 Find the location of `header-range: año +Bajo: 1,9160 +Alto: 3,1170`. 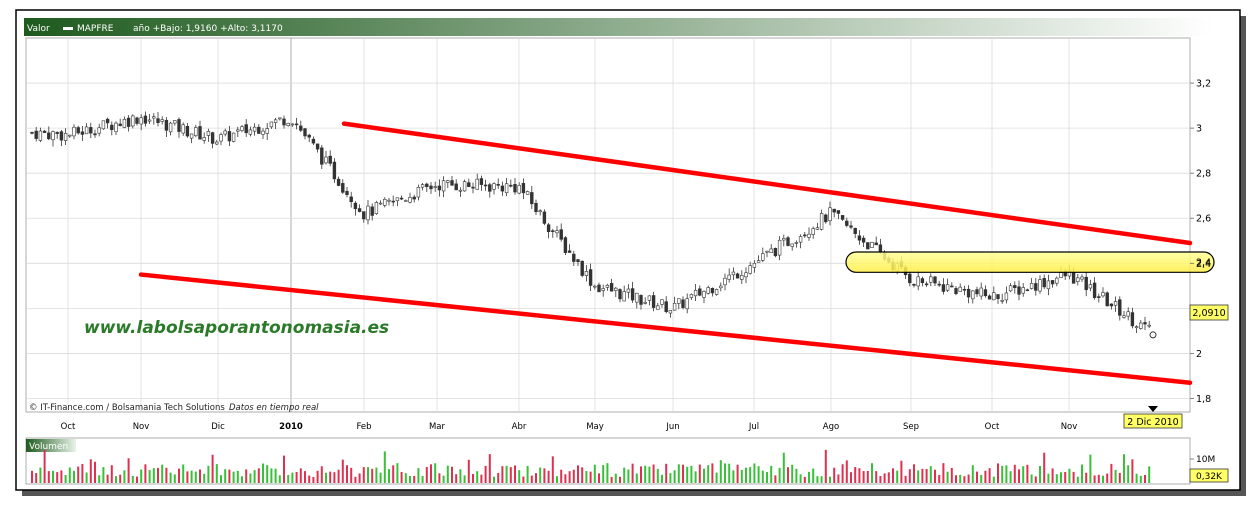

header-range: año +Bajo: 1,9160 +Alto: 3,1170 is located at coordinates (208, 29).